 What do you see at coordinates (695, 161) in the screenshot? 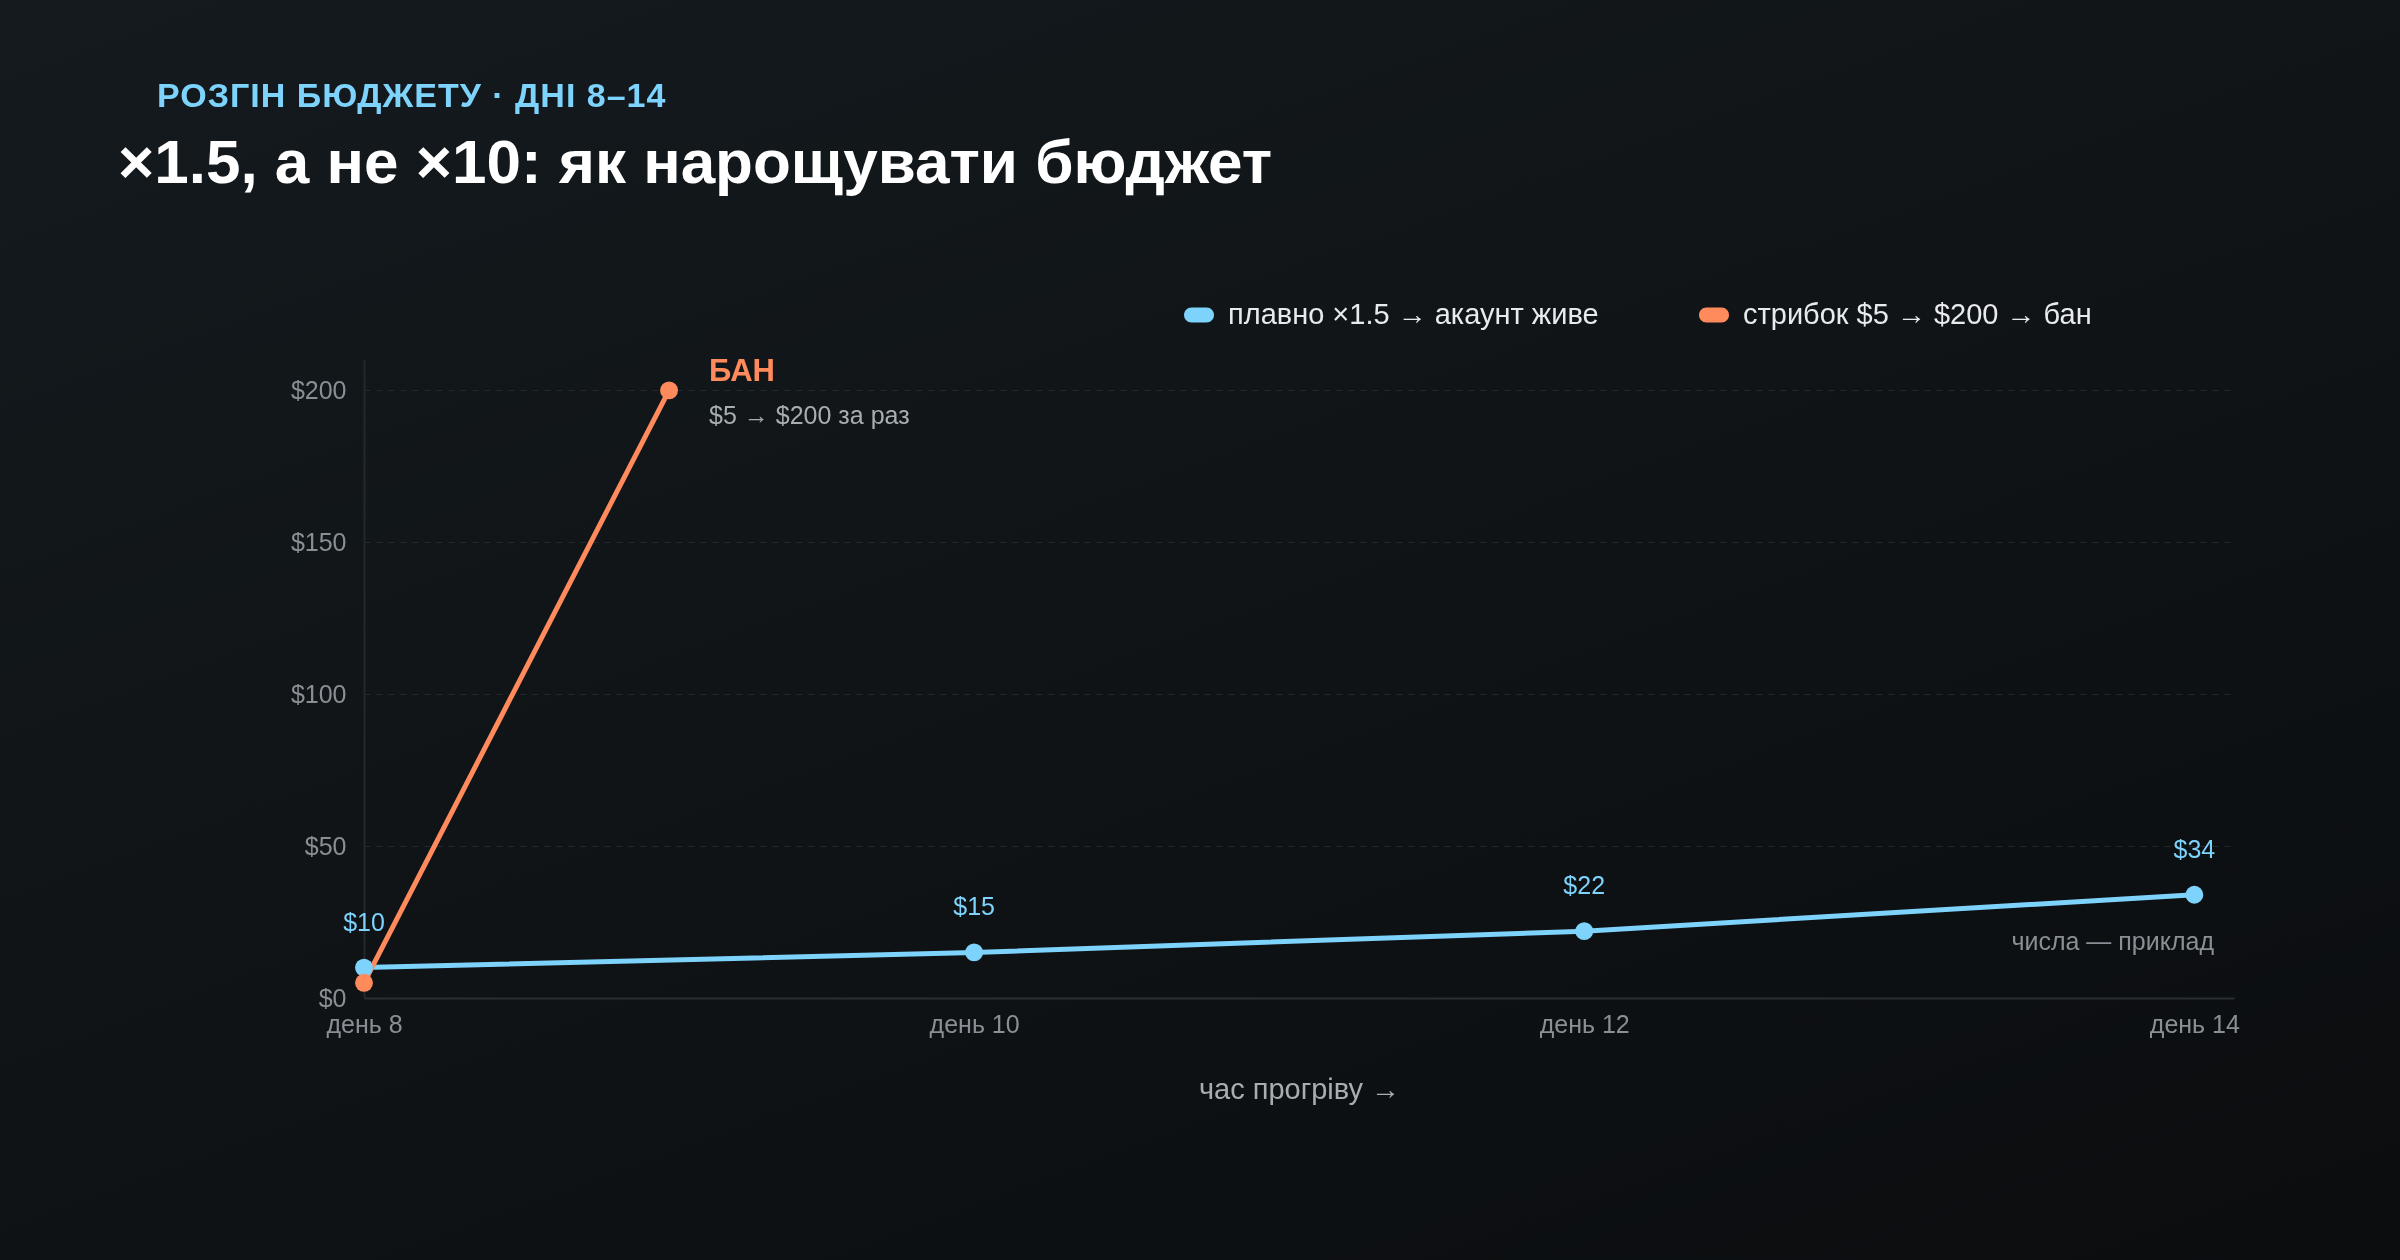
I see `chart-title: ×1.5, а не ×10: як нарощувати бюджет` at bounding box center [695, 161].